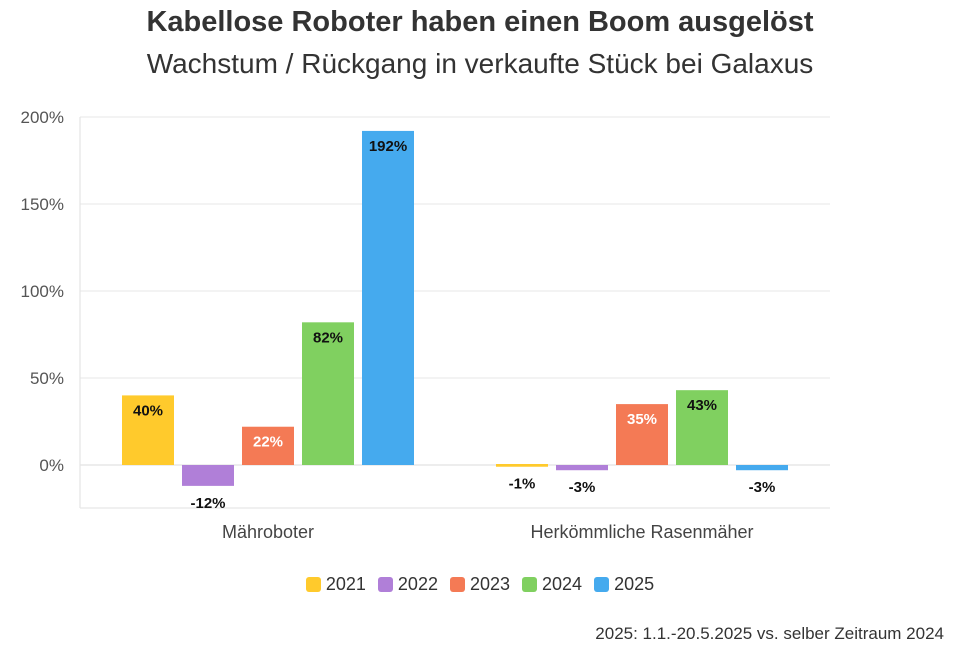  Describe the element at coordinates (634, 584) in the screenshot. I see `legend-label-2025: 2025` at that location.